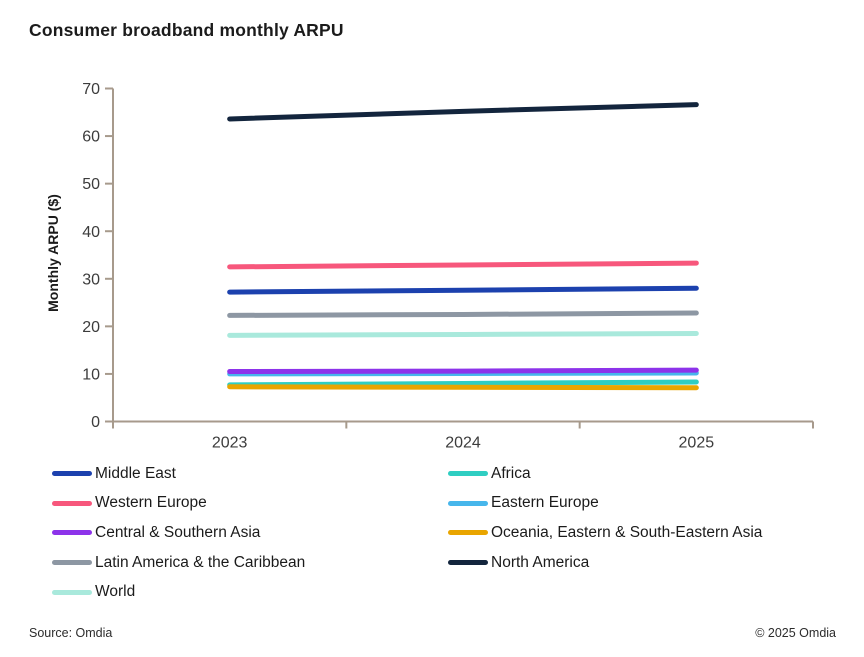 Image resolution: width=864 pixels, height=657 pixels. I want to click on series-line-world, so click(463, 334).